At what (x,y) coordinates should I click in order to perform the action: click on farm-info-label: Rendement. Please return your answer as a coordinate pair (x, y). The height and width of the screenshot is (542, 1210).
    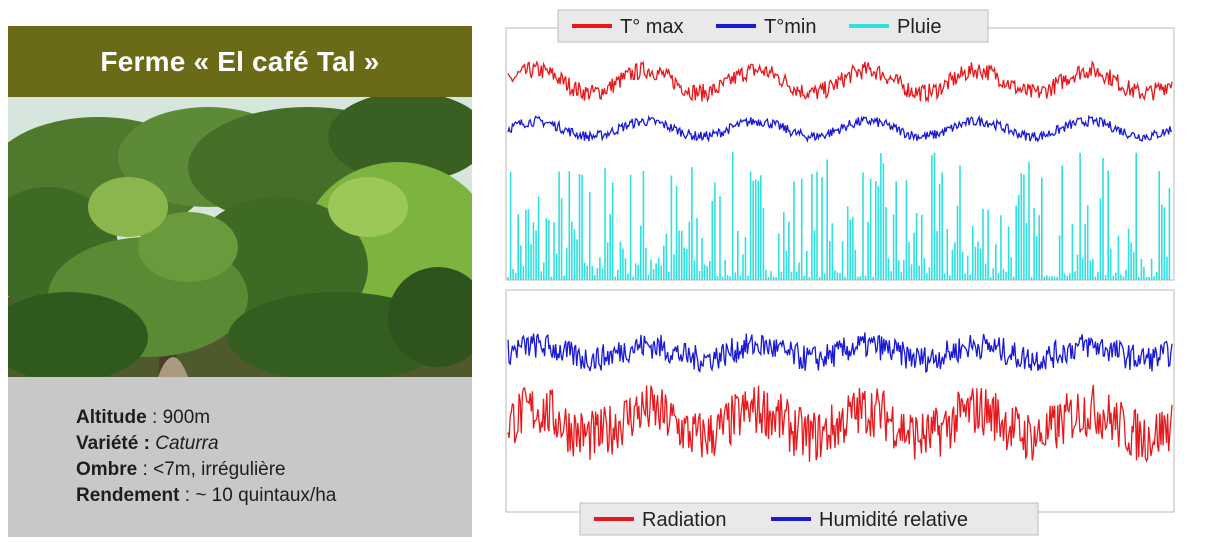
    Looking at the image, I should click on (128, 495).